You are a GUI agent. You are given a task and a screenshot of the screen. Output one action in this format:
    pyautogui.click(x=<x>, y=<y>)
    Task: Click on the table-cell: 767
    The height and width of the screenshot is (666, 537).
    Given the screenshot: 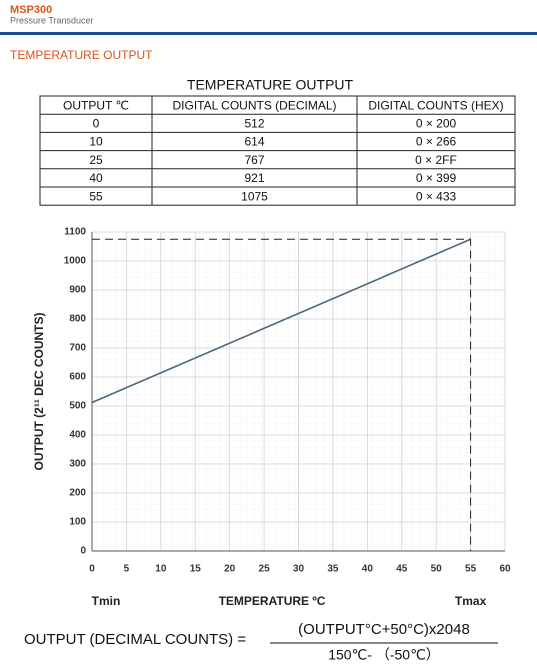 What is the action you would take?
    pyautogui.click(x=254, y=160)
    